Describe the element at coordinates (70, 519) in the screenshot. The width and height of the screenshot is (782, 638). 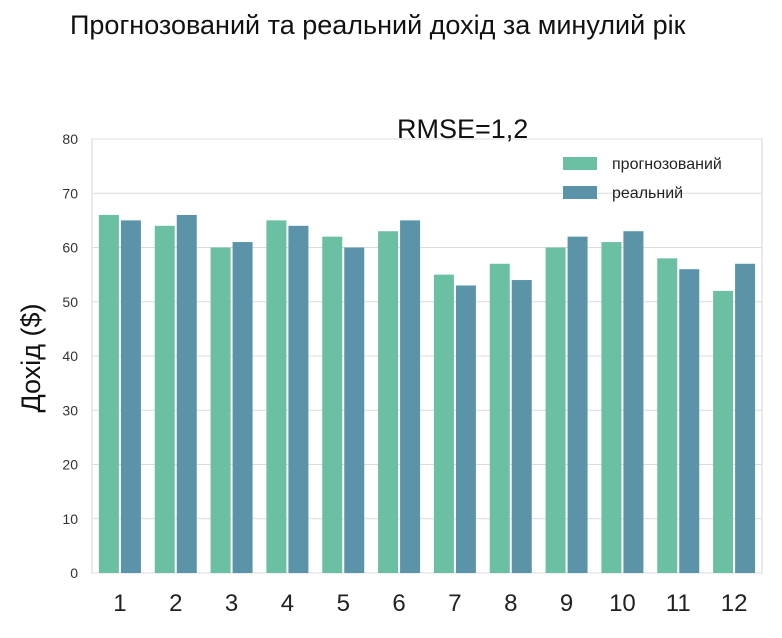
I see `y-tick-label: 10` at that location.